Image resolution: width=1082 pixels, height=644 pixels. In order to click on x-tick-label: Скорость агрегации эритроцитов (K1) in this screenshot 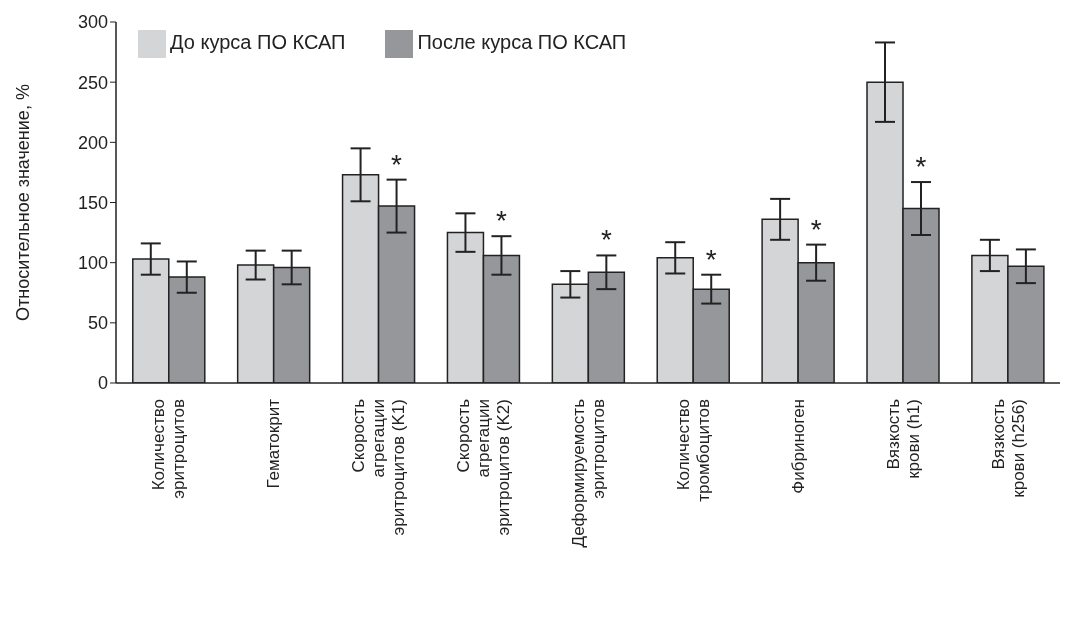, I will do `click(379, 467)`.